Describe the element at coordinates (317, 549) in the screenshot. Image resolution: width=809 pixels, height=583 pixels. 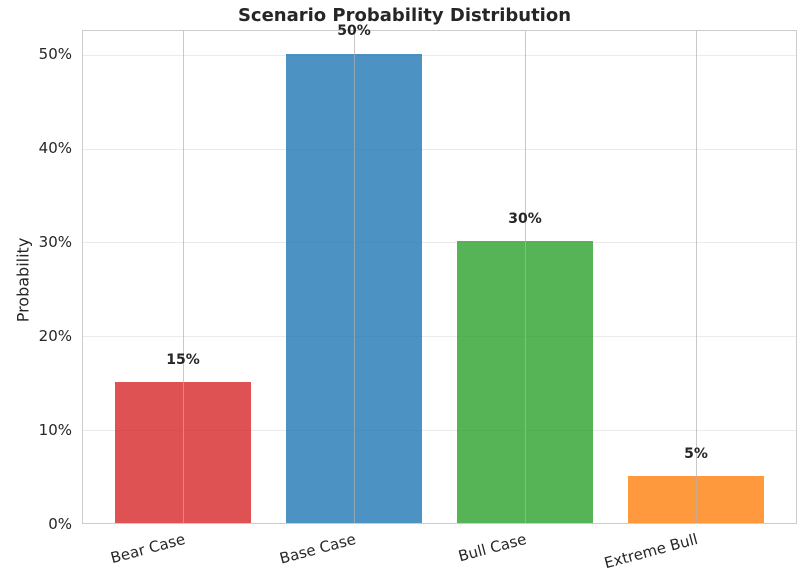
I see `x-tick: Base Case` at that location.